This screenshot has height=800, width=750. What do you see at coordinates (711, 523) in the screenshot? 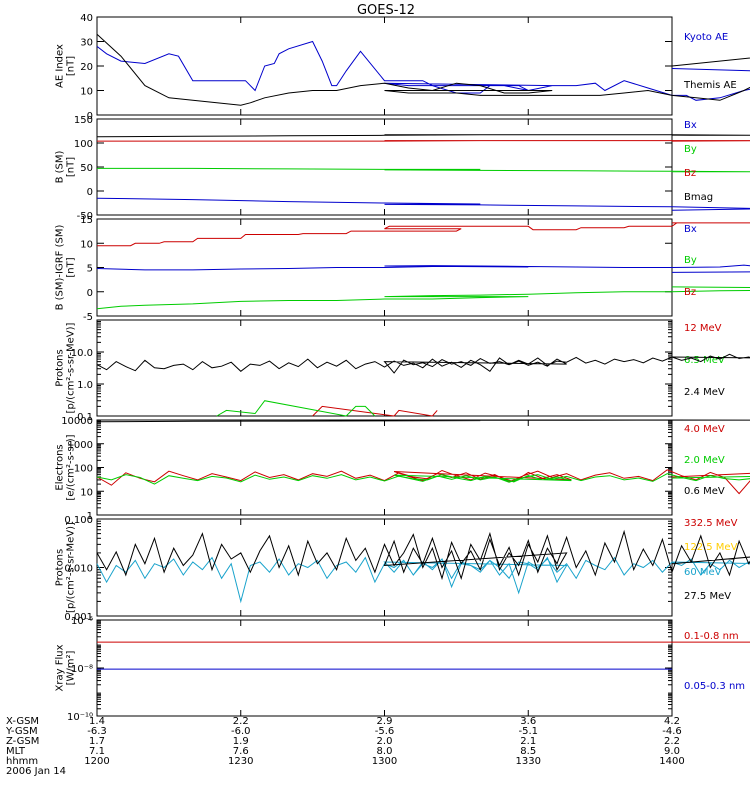
I see `legend-entry: 332.5 MeV` at bounding box center [711, 523].